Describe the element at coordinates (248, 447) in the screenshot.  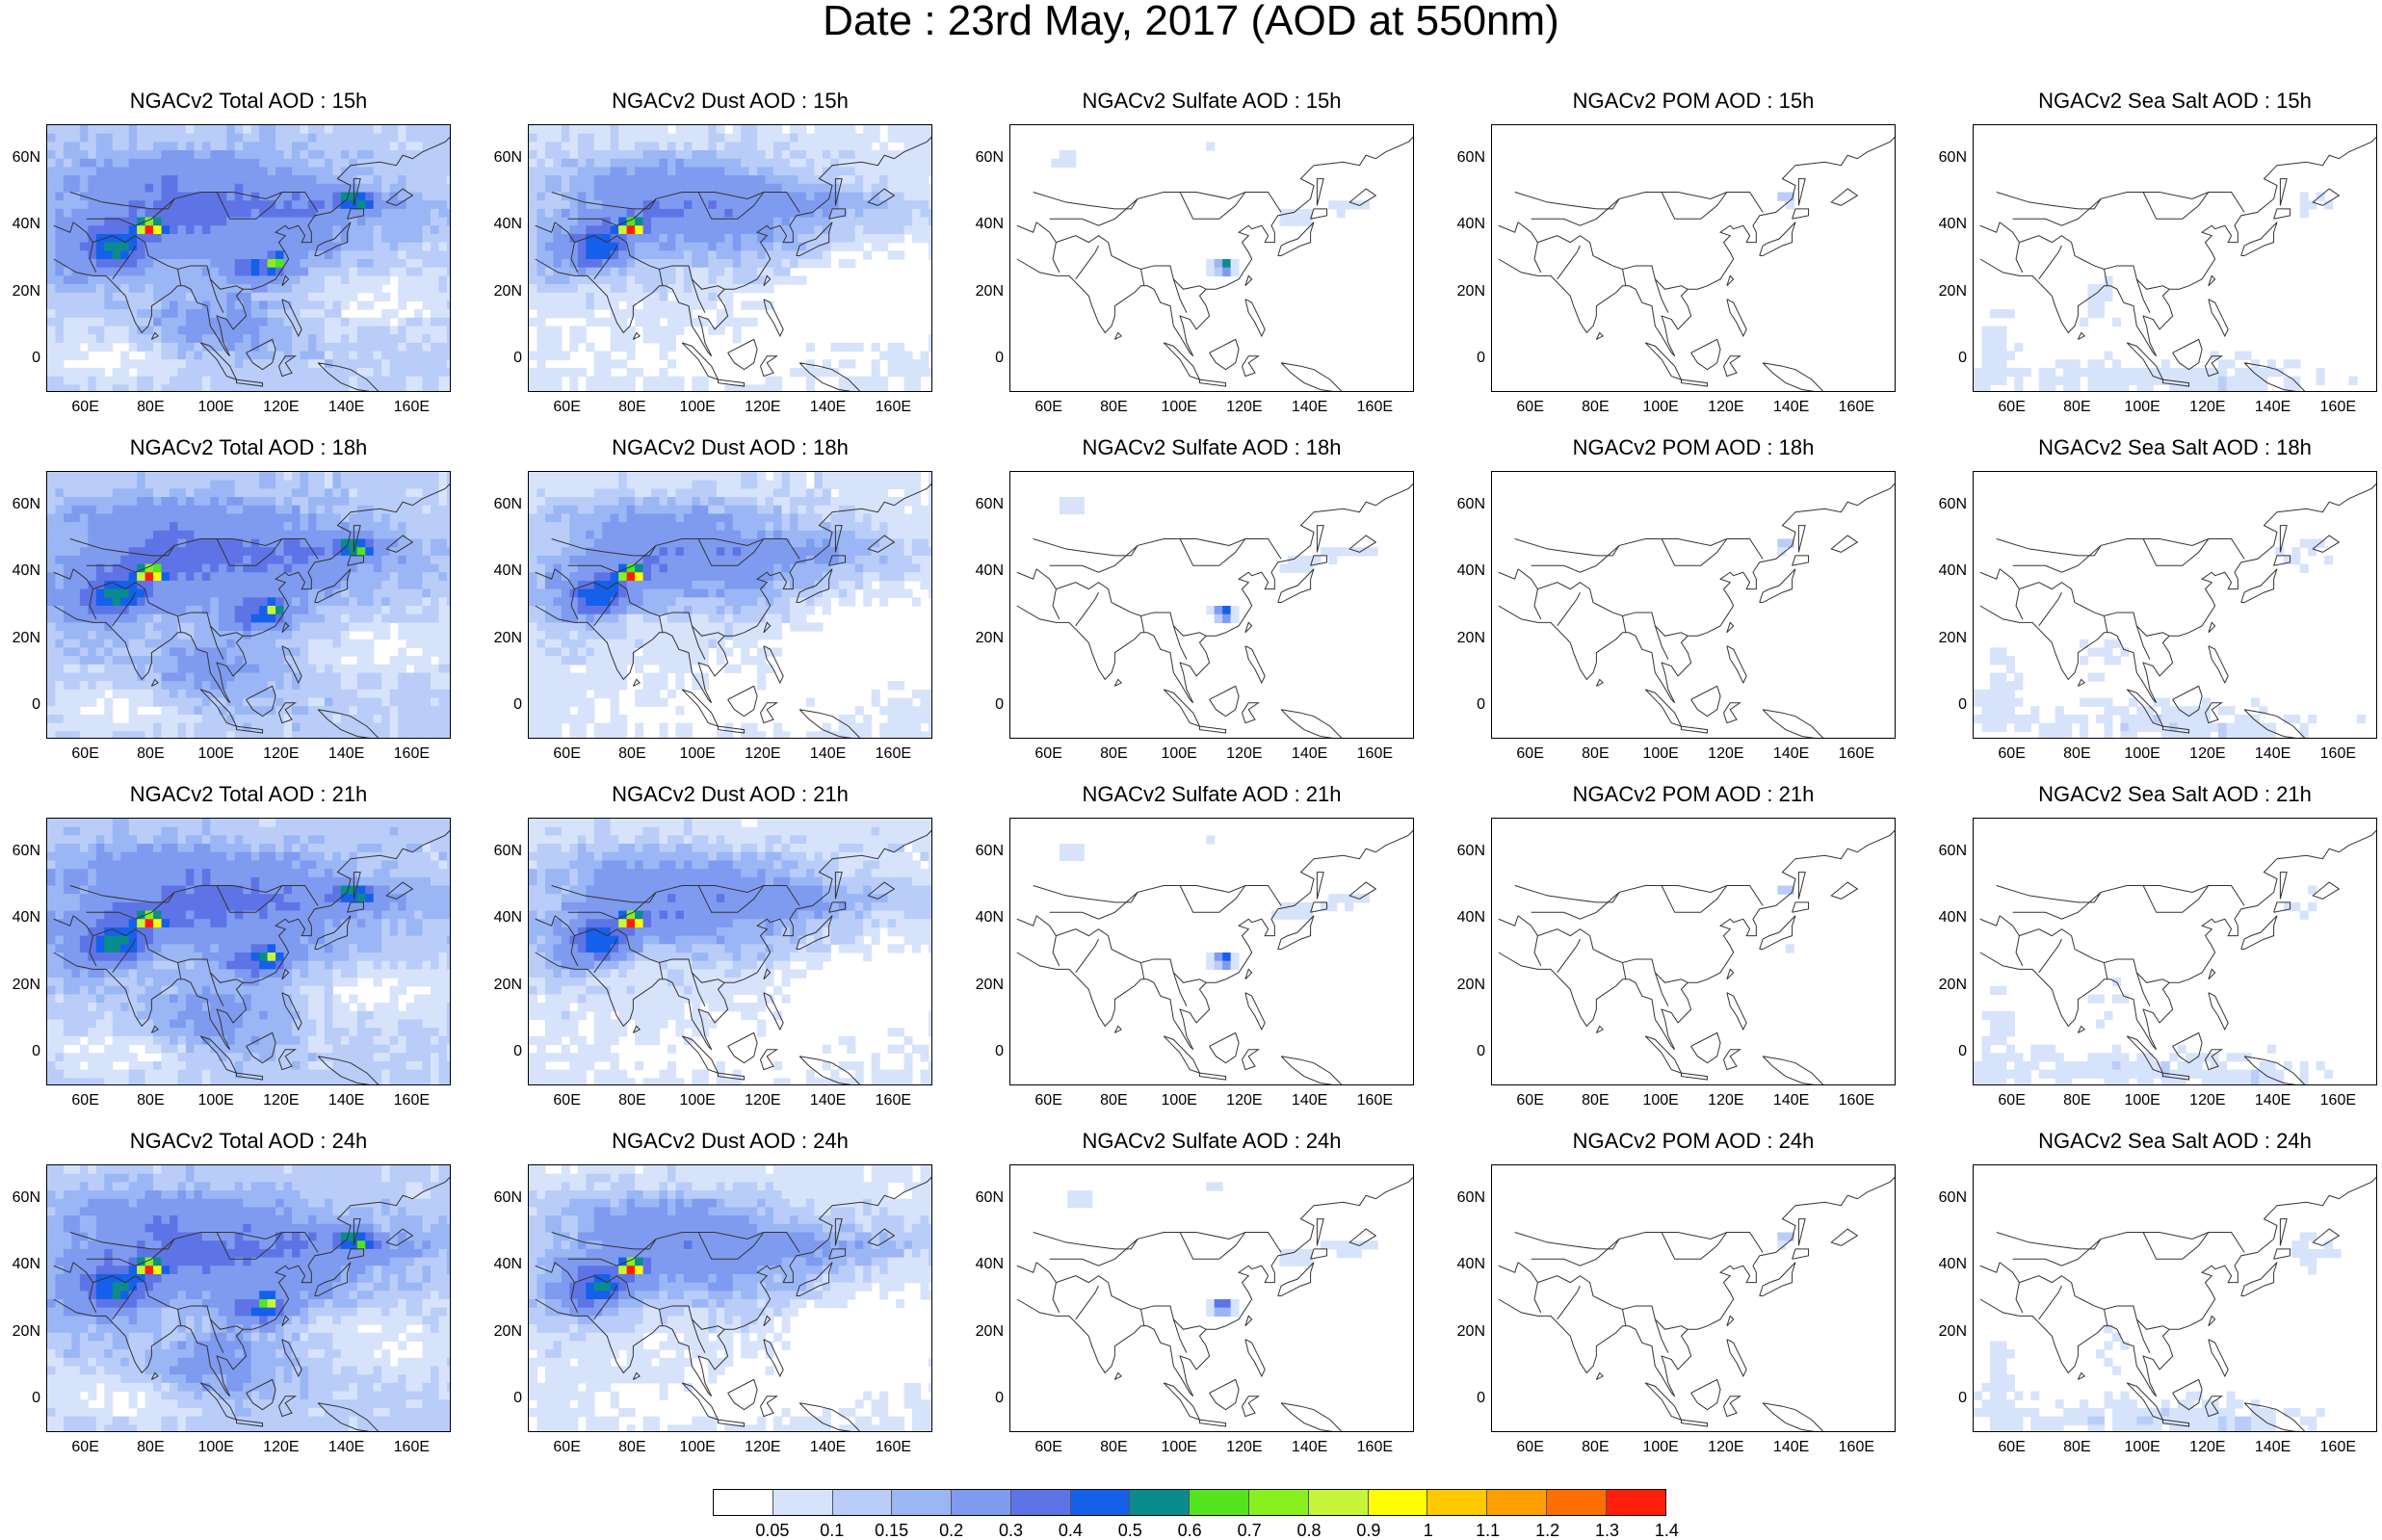
I see `panel-title: NGACv2 Total AOD : 18h` at that location.